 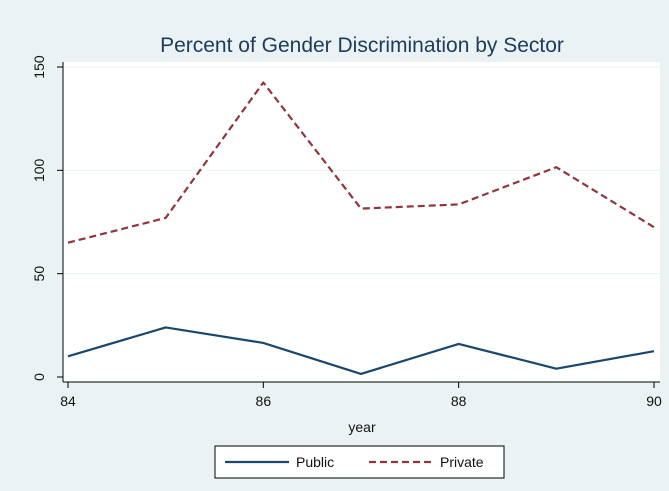 I want to click on y-tick-label: 50, so click(x=39, y=274).